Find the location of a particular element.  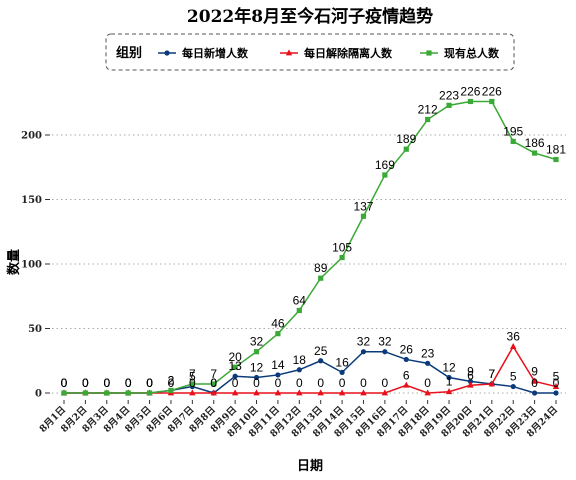

data-label: 181 is located at coordinates (556, 150).